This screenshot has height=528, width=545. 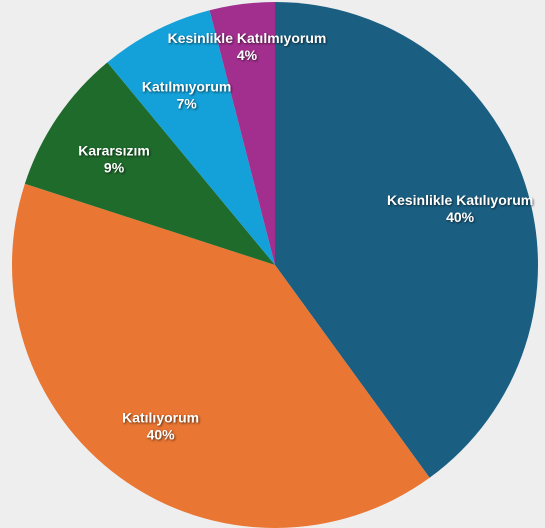 I want to click on slice-label: Katılıyorum 40%, so click(x=160, y=425).